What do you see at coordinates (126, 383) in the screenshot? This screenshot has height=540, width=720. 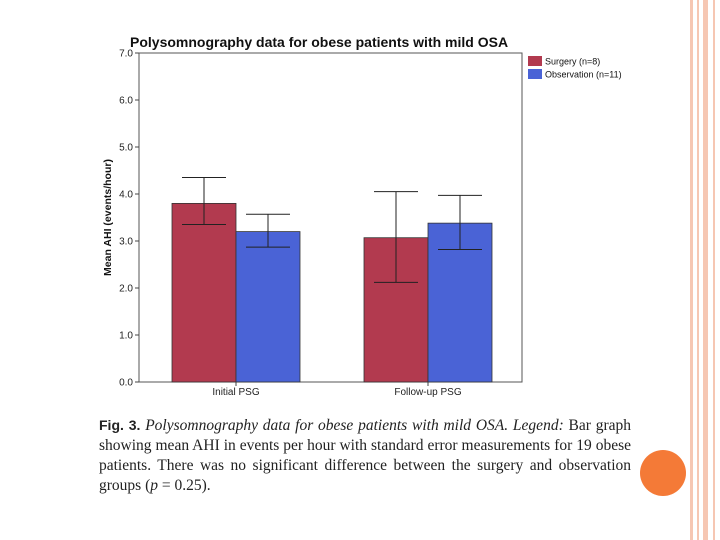 I see `y-tick-label: 0.0` at bounding box center [126, 383].